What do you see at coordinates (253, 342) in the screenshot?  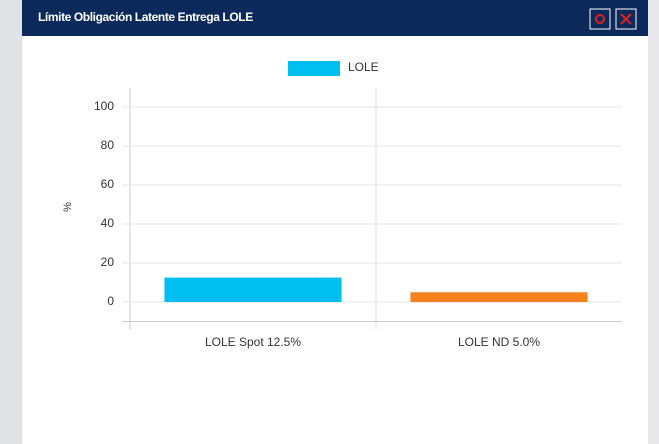 I see `x-tick-label: LOLE Spot 12.5%` at bounding box center [253, 342].